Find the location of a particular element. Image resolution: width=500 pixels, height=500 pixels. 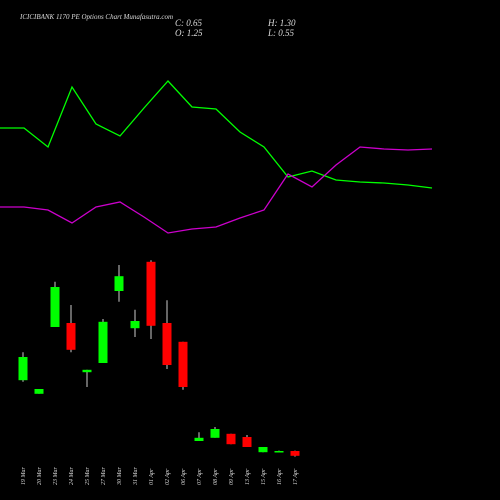

x-tick-label: 16 Apr is located at coordinates (280, 476).